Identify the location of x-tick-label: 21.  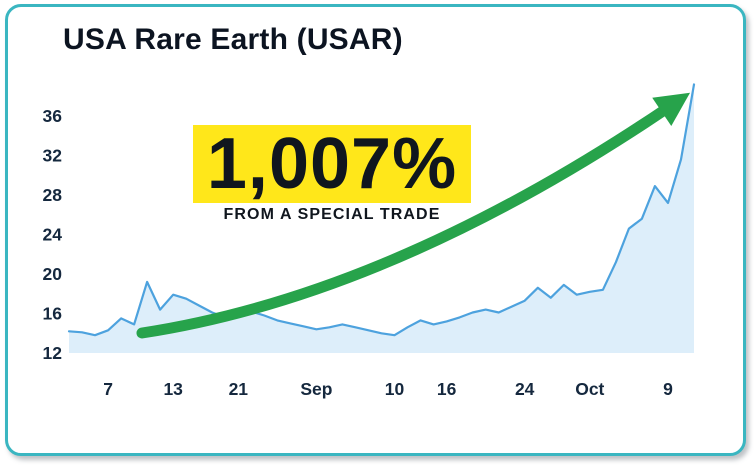
(239, 389).